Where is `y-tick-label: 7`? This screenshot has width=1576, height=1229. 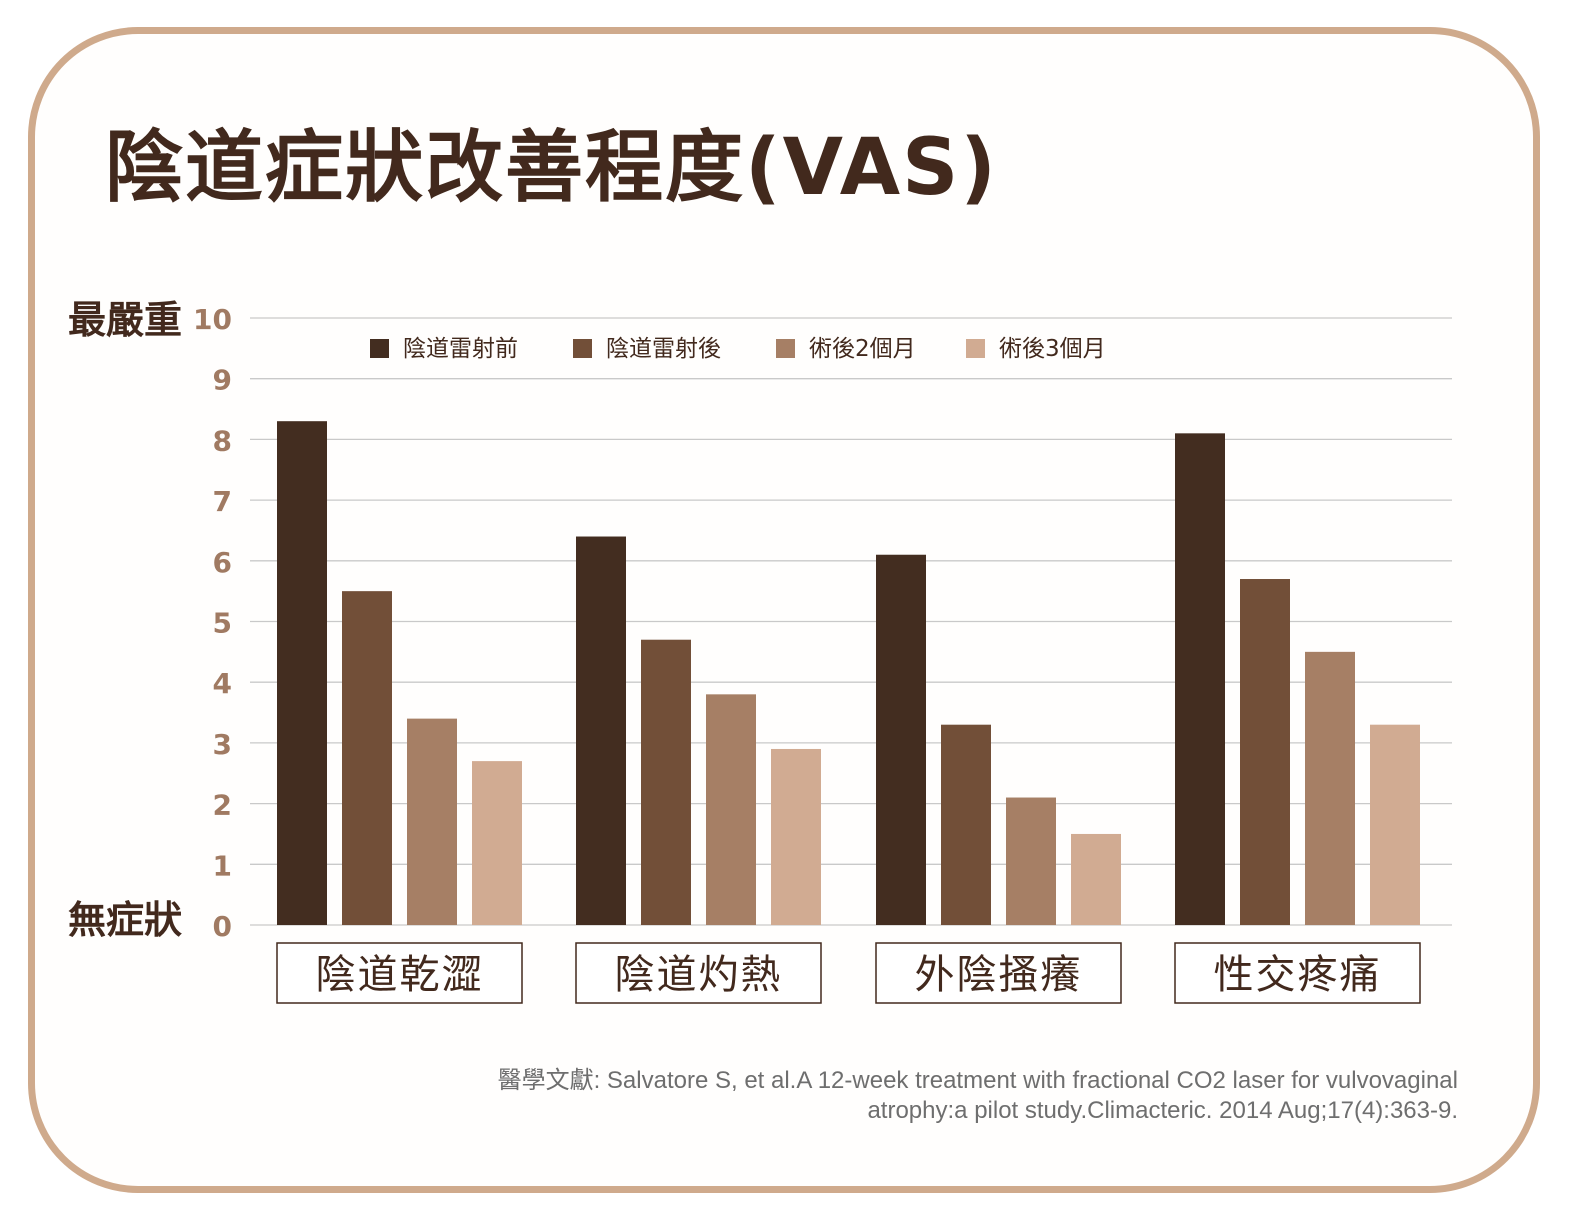
y-tick-label: 7 is located at coordinates (222, 501).